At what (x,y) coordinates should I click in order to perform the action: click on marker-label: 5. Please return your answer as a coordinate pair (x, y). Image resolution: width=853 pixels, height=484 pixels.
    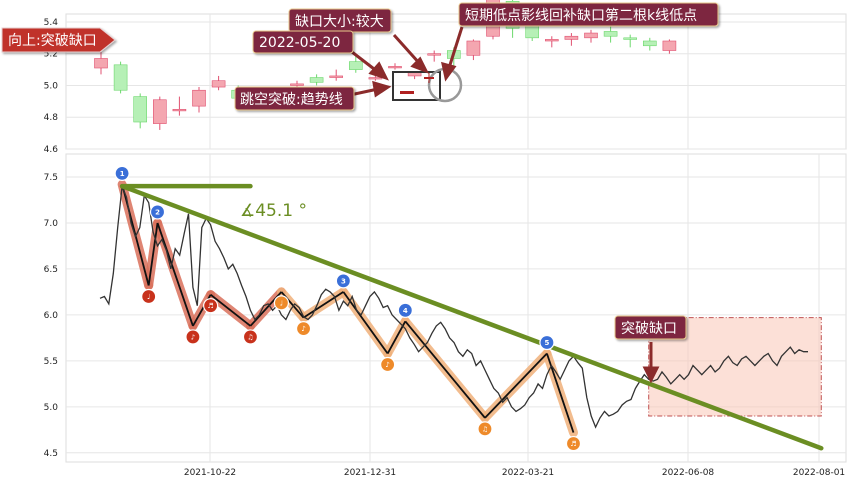
    Looking at the image, I should click on (546, 343).